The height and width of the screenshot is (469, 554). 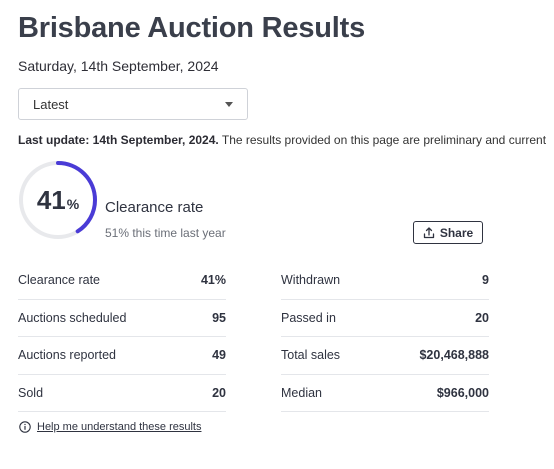 What do you see at coordinates (219, 355) in the screenshot?
I see `stat-value: 49` at bounding box center [219, 355].